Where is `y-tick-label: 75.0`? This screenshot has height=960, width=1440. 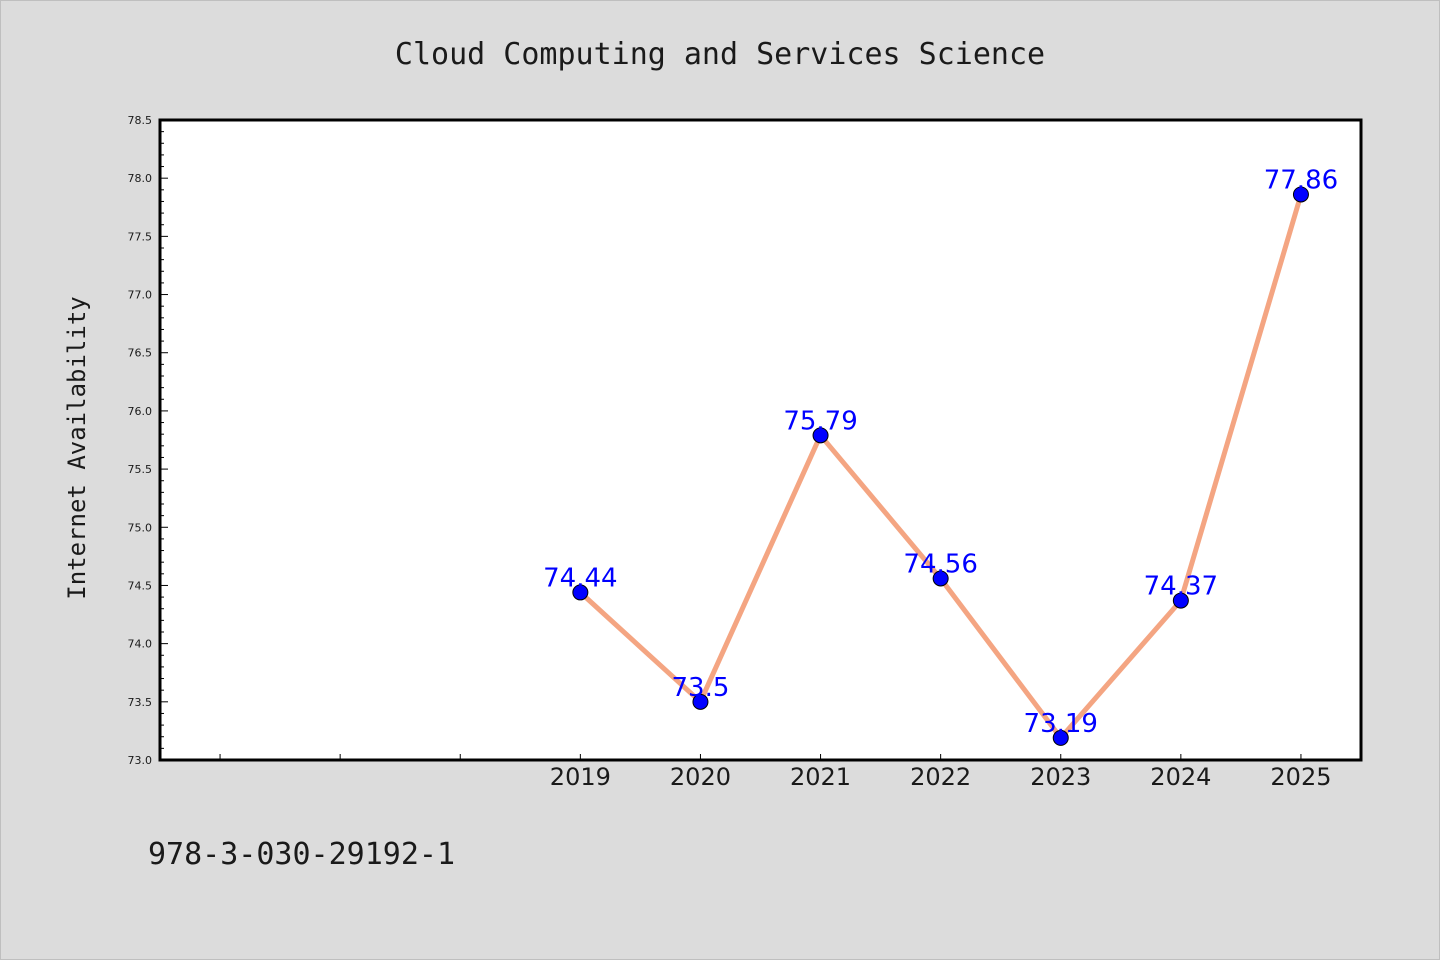 y-tick-label: 75.0 is located at coordinates (140, 527).